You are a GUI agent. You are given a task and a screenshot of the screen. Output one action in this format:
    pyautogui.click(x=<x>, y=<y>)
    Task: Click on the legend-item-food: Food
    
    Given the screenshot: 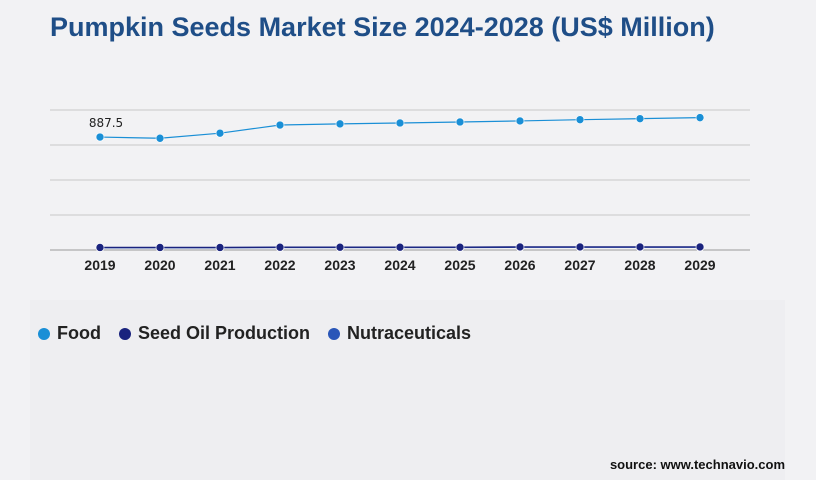 What is the action you would take?
    pyautogui.click(x=69, y=333)
    